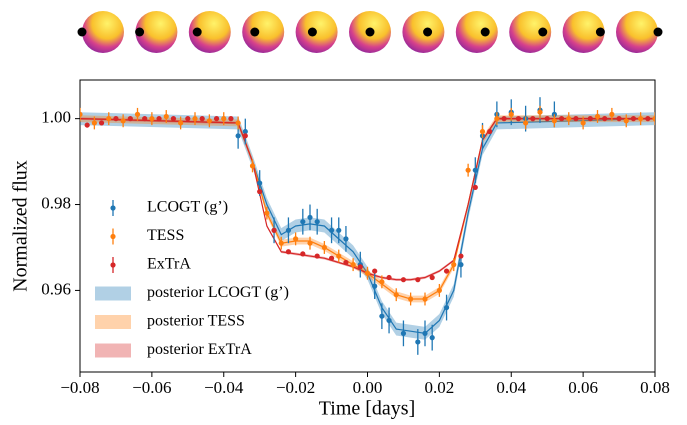 This screenshot has height=425, width=687. I want to click on x-tick-label: −0.06, so click(151, 387).